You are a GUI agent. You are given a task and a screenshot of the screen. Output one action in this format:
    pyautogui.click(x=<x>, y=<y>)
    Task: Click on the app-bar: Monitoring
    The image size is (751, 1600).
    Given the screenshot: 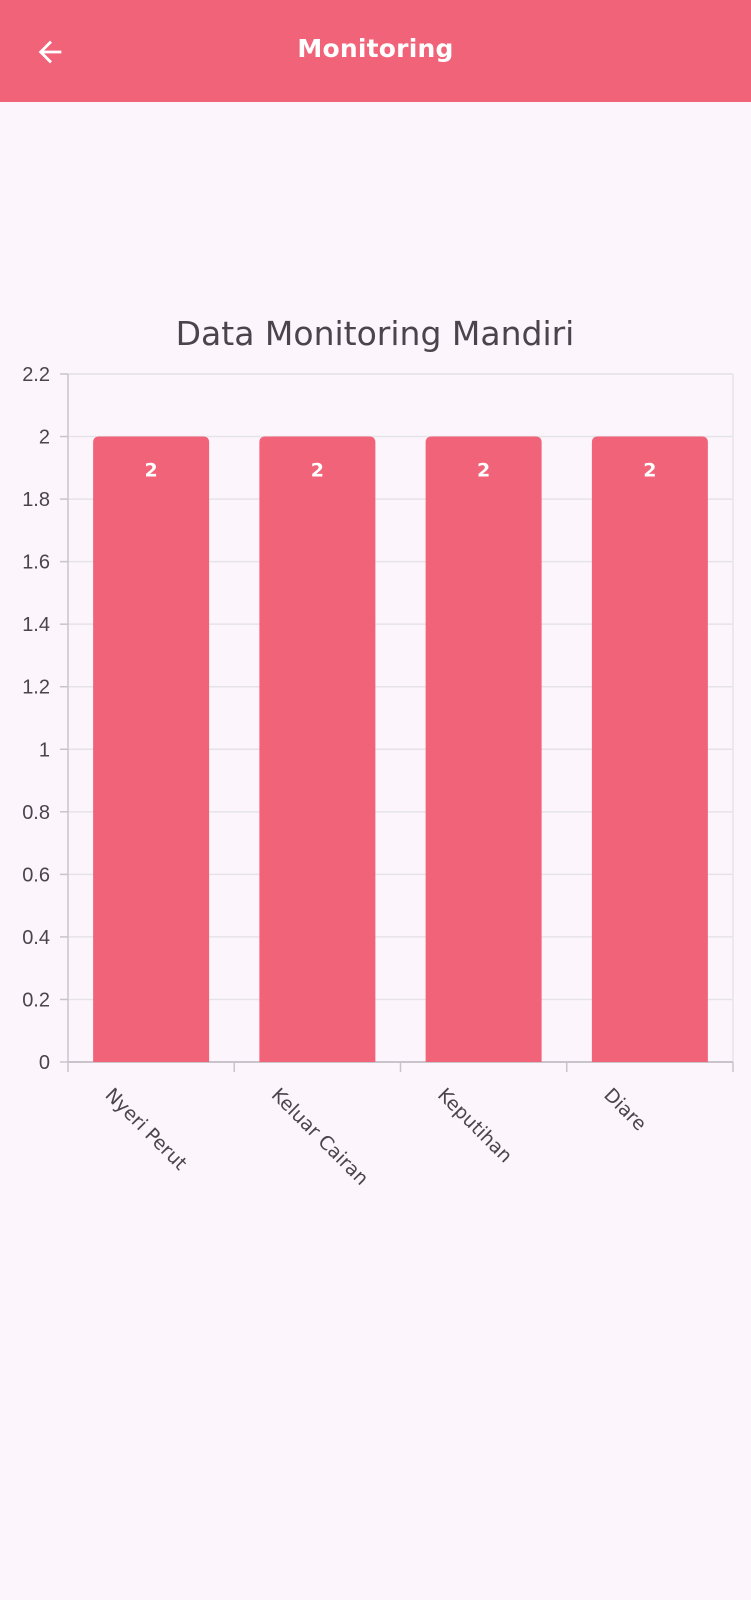 What is the action you would take?
    pyautogui.click(x=375, y=51)
    